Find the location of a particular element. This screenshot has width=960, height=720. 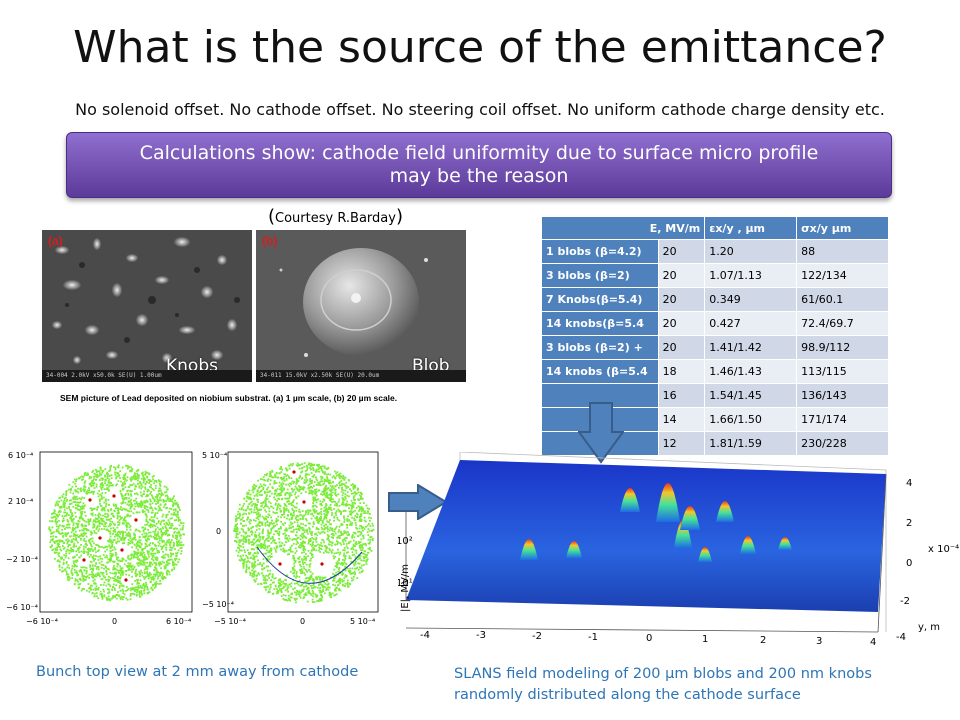

plot1-xtick: 6 10⁻⁴ is located at coordinates (178, 621).